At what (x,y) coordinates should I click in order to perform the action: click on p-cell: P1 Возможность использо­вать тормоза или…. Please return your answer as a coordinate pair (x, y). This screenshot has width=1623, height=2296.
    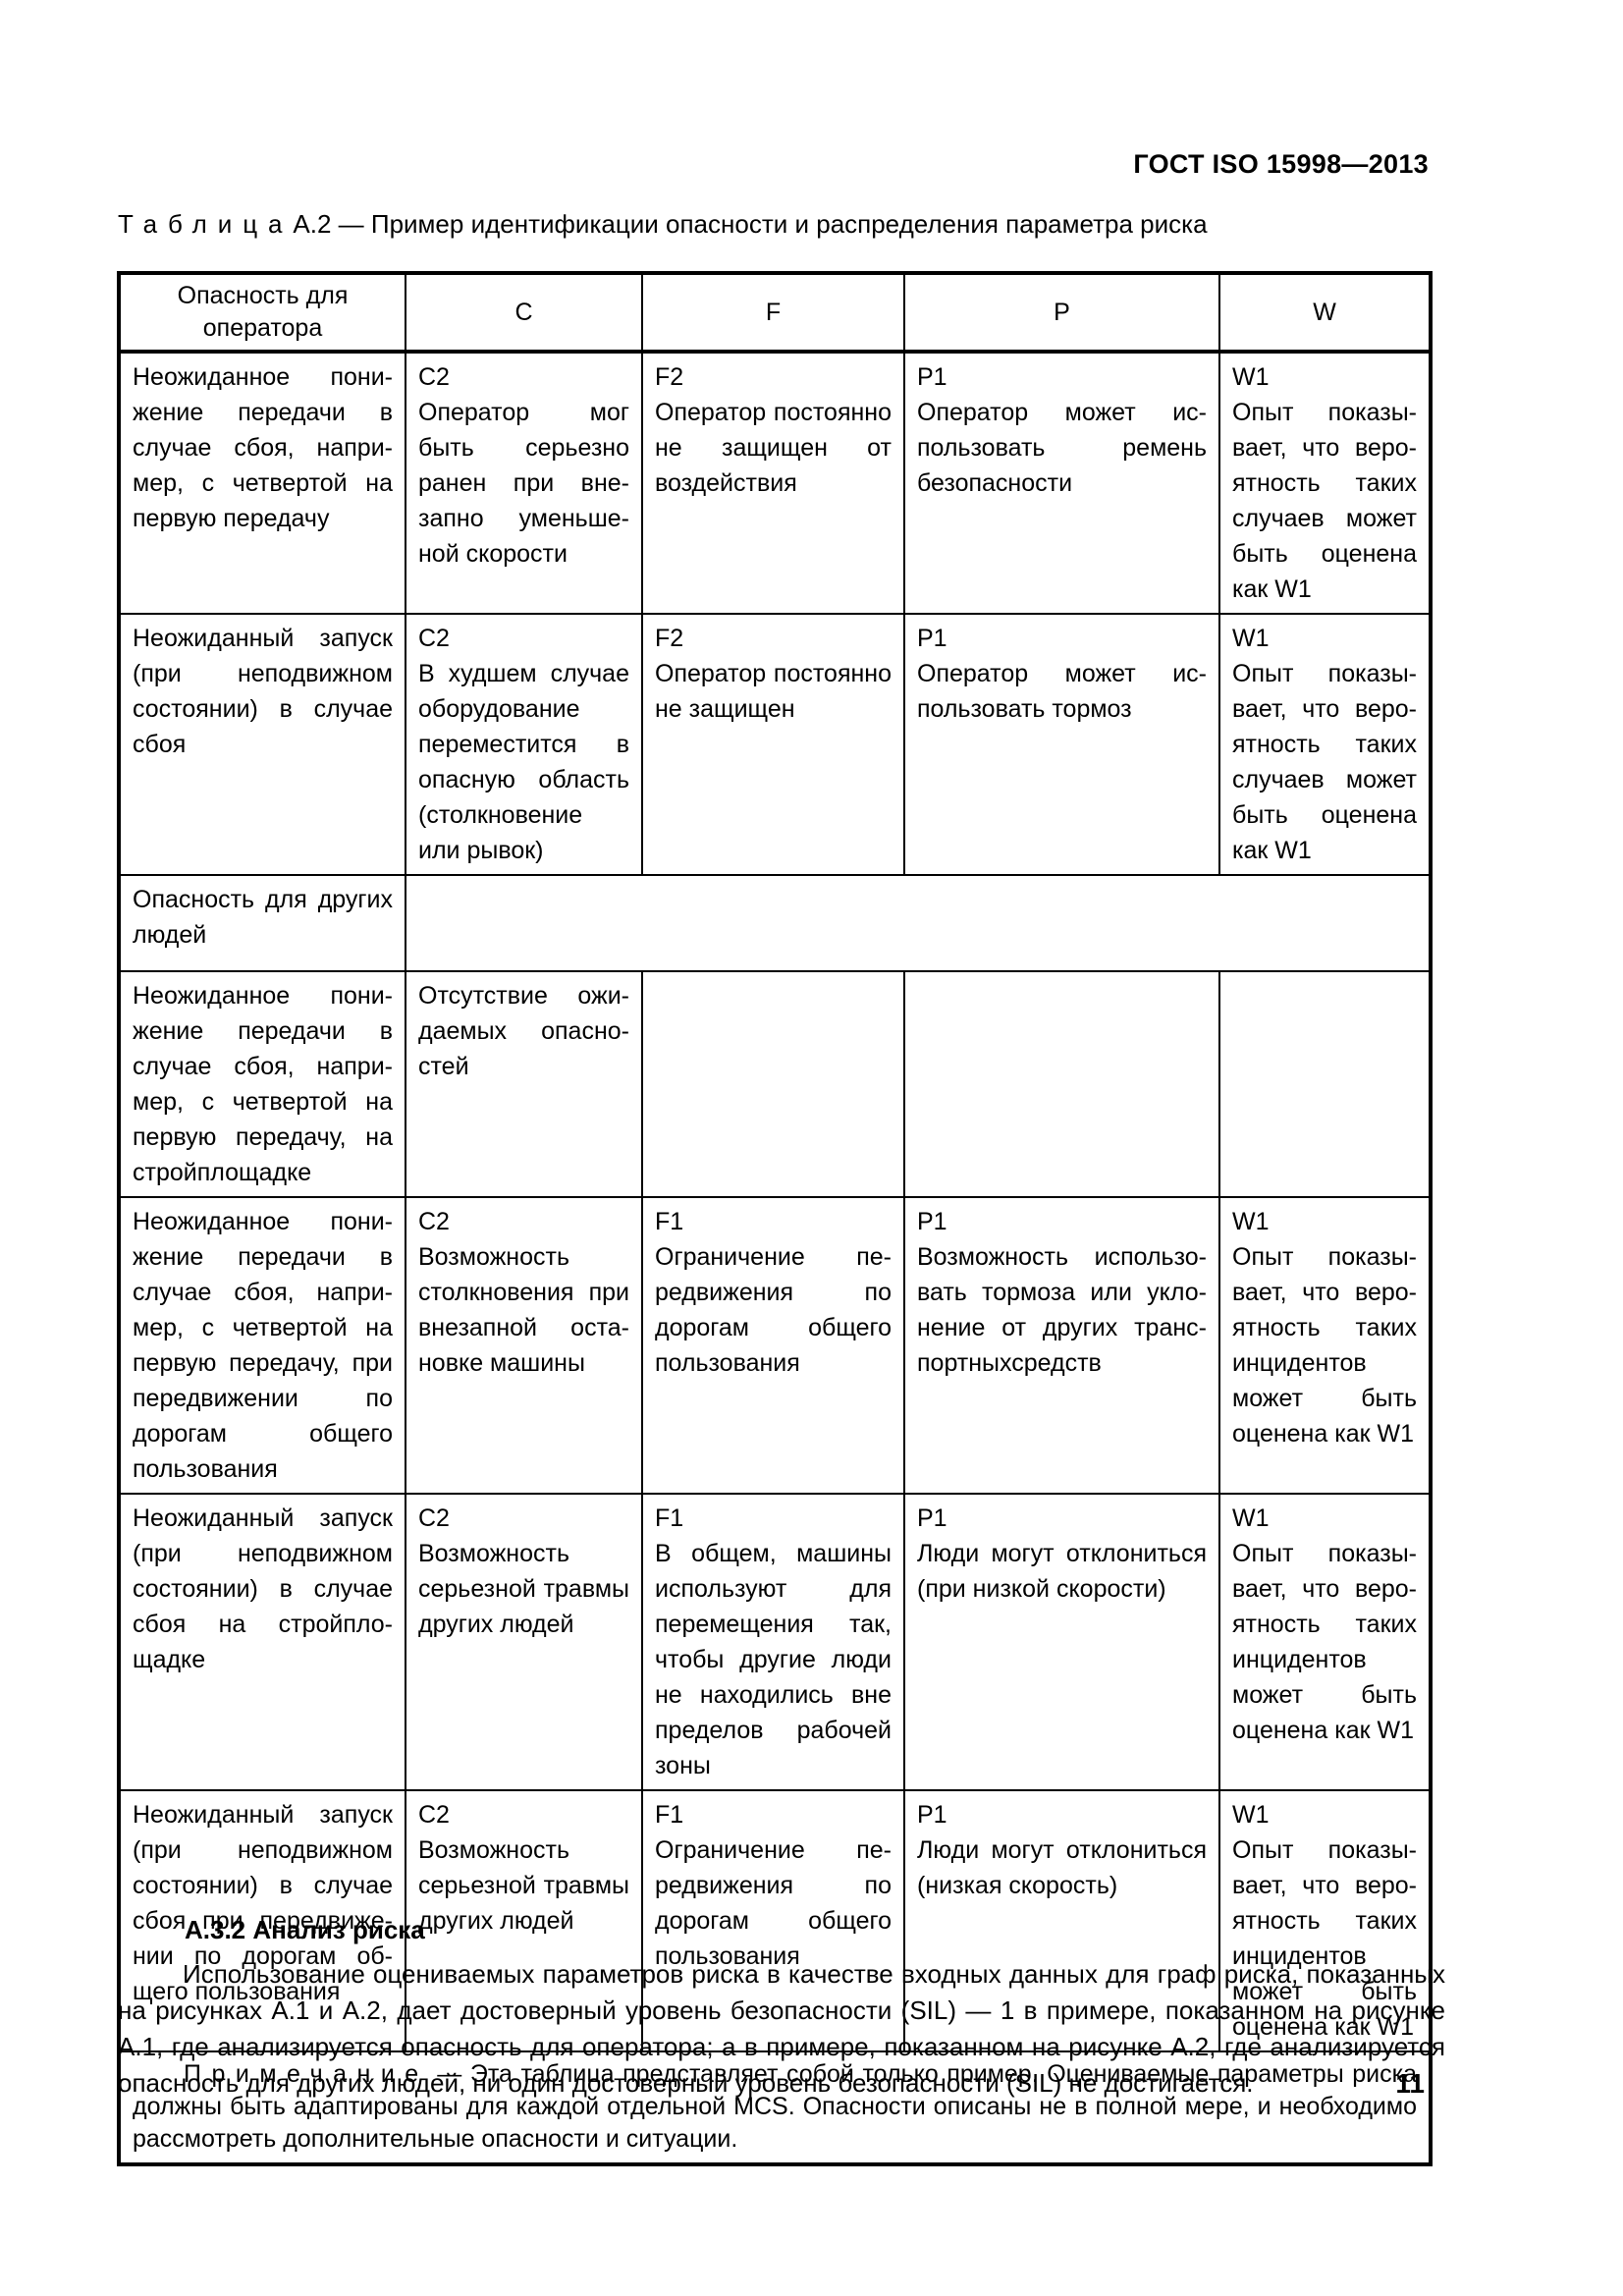
    Looking at the image, I should click on (1061, 1345).